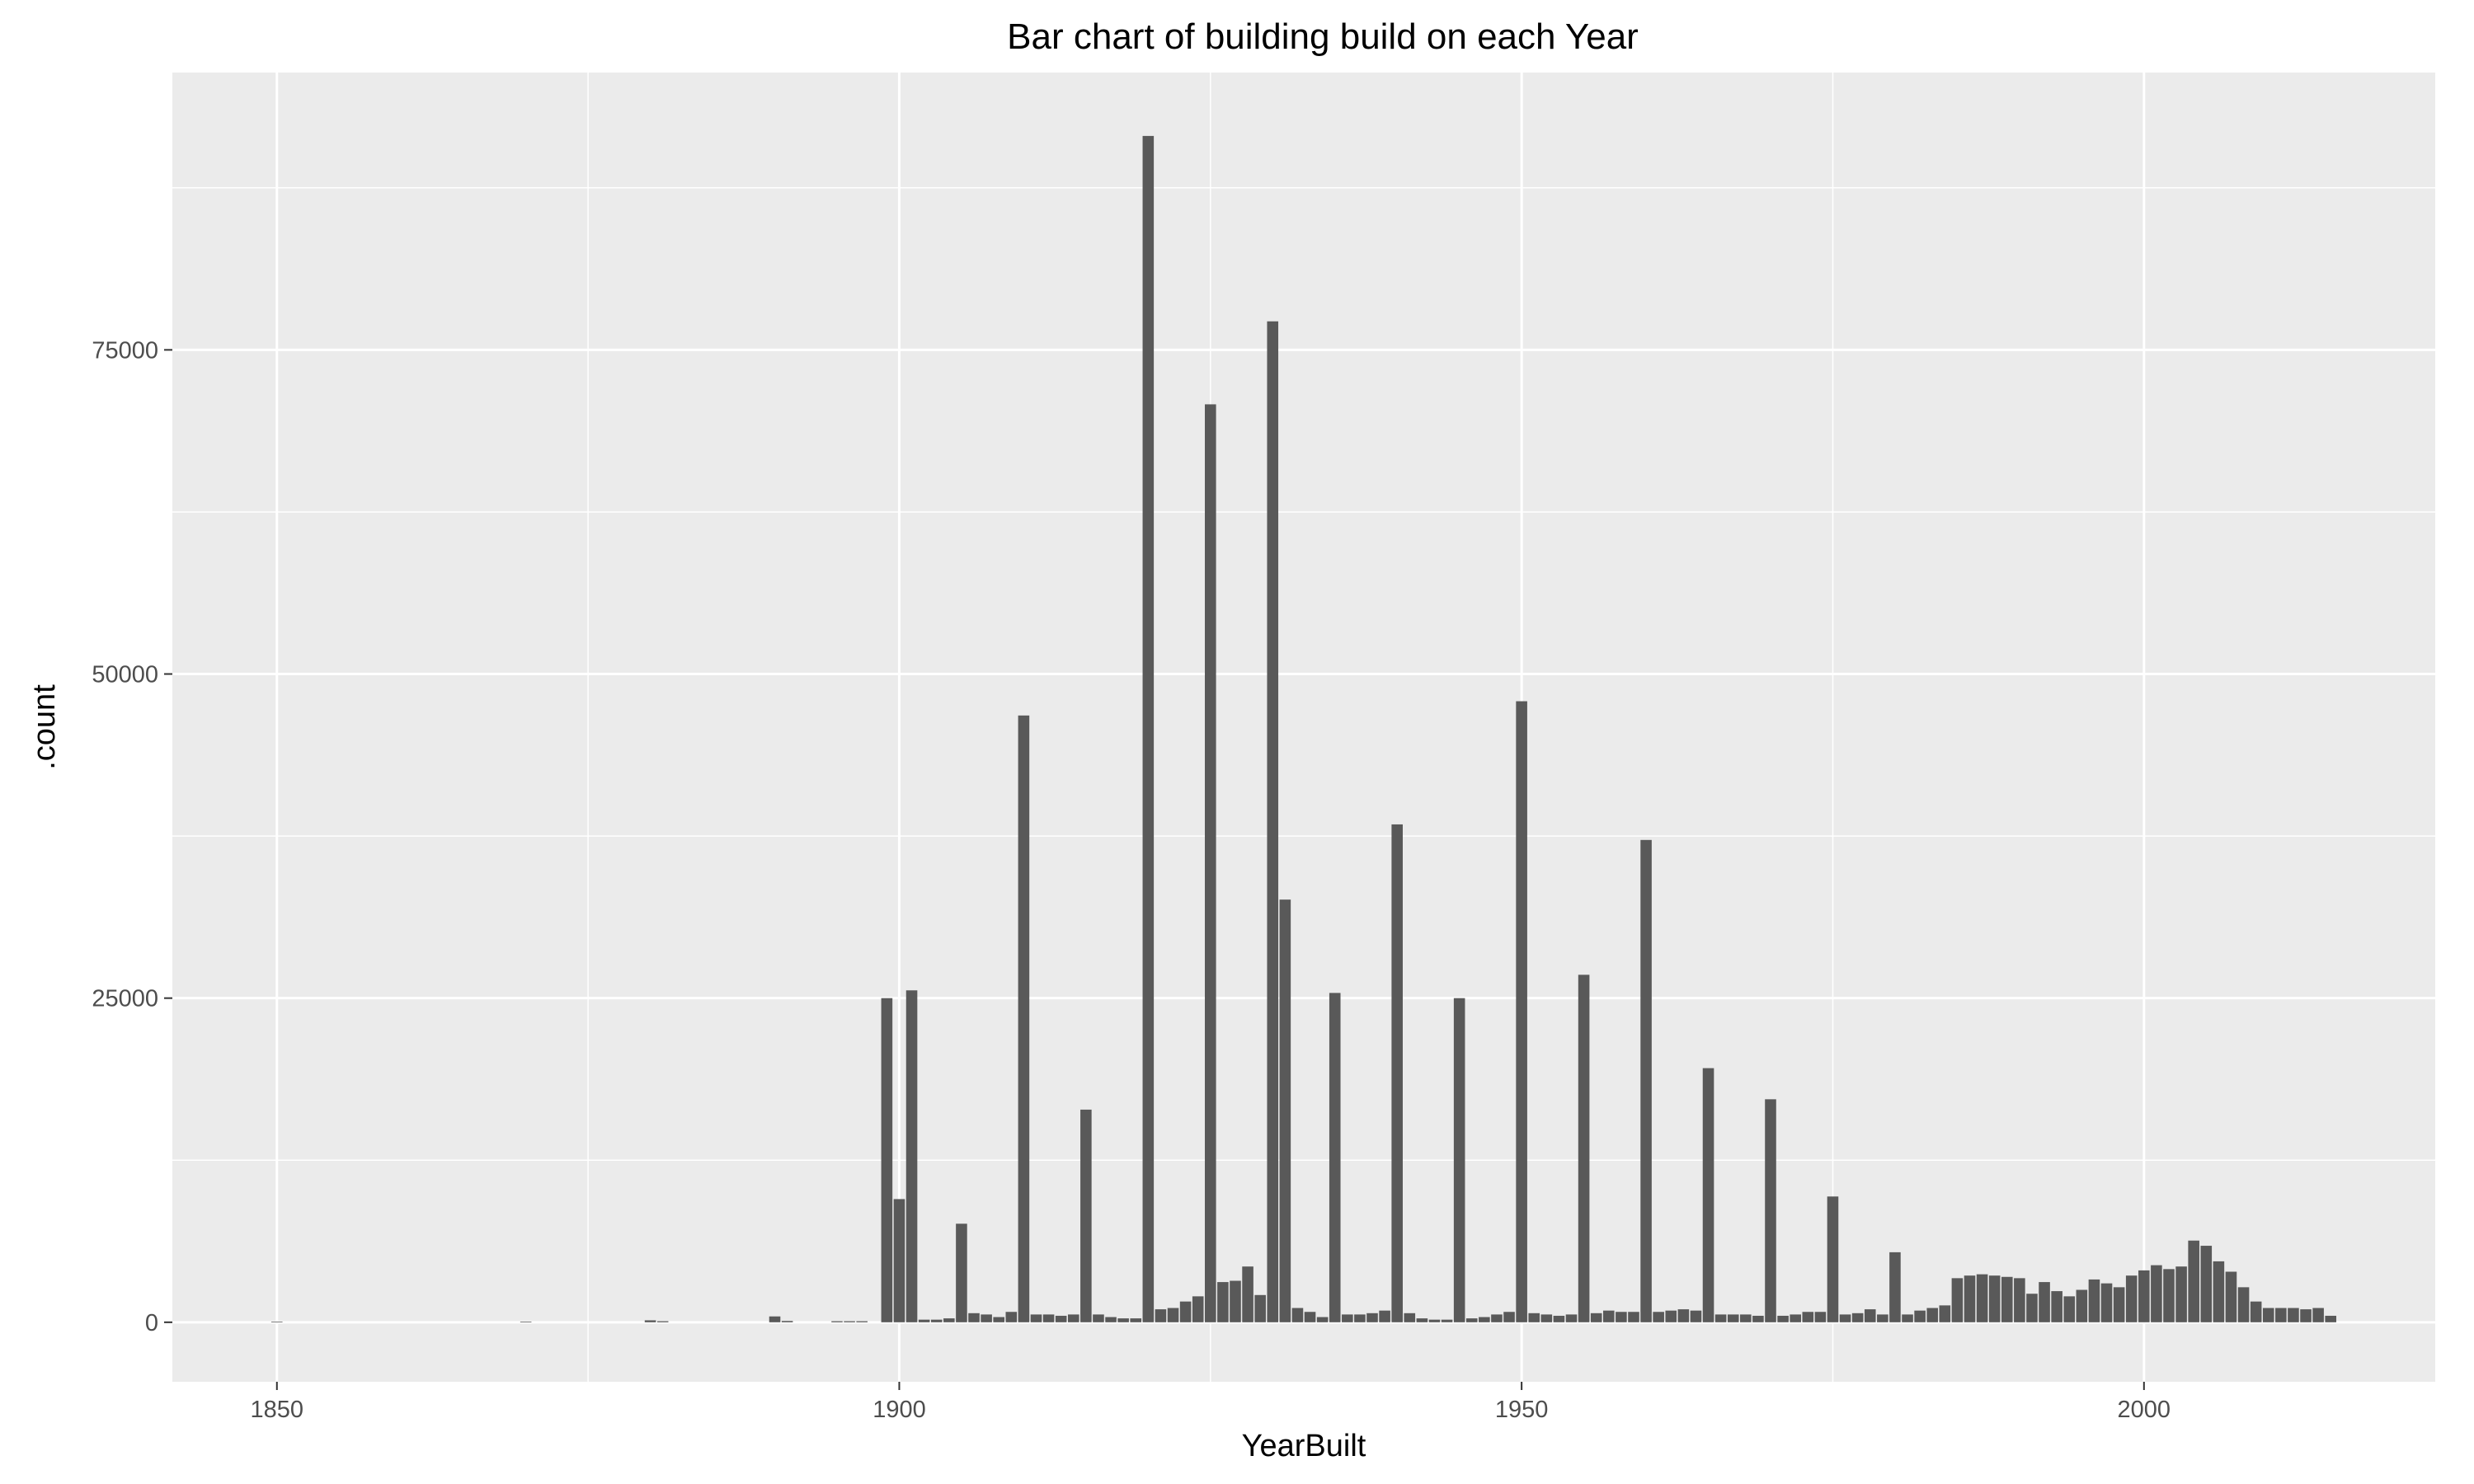 The height and width of the screenshot is (1484, 2474). Describe the element at coordinates (2144, 1410) in the screenshot. I see `x-tick-label: 2000` at that location.